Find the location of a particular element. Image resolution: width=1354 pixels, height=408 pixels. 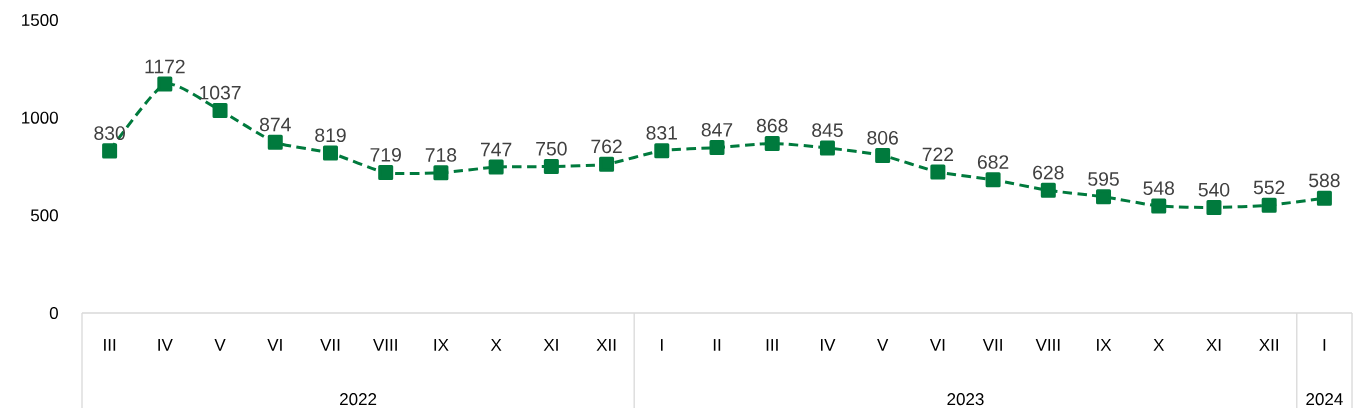

data-label: 747 is located at coordinates (496, 149).